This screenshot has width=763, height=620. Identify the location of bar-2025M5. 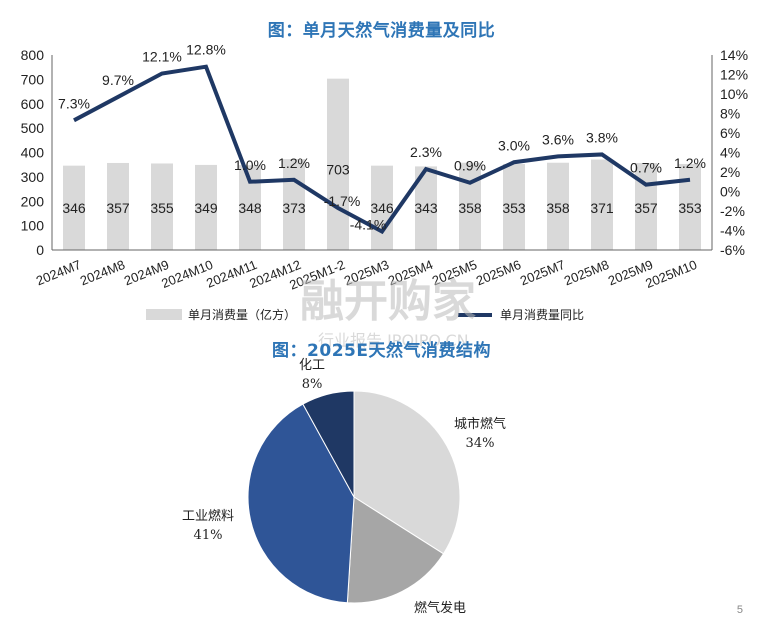
(470, 206).